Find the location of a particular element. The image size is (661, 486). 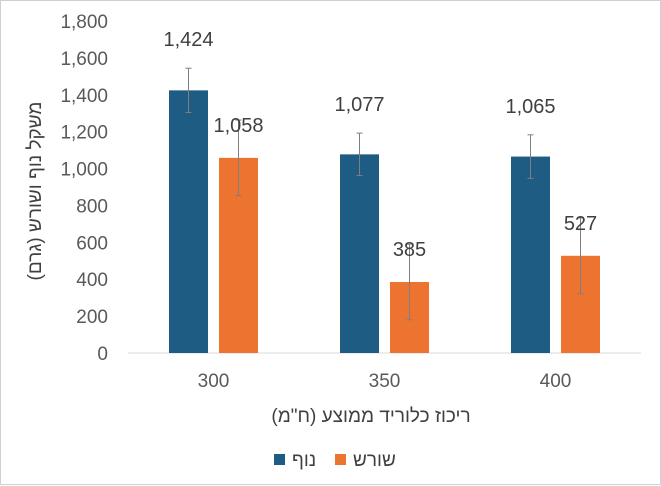

legend: נוף שורש is located at coordinates (335, 460).